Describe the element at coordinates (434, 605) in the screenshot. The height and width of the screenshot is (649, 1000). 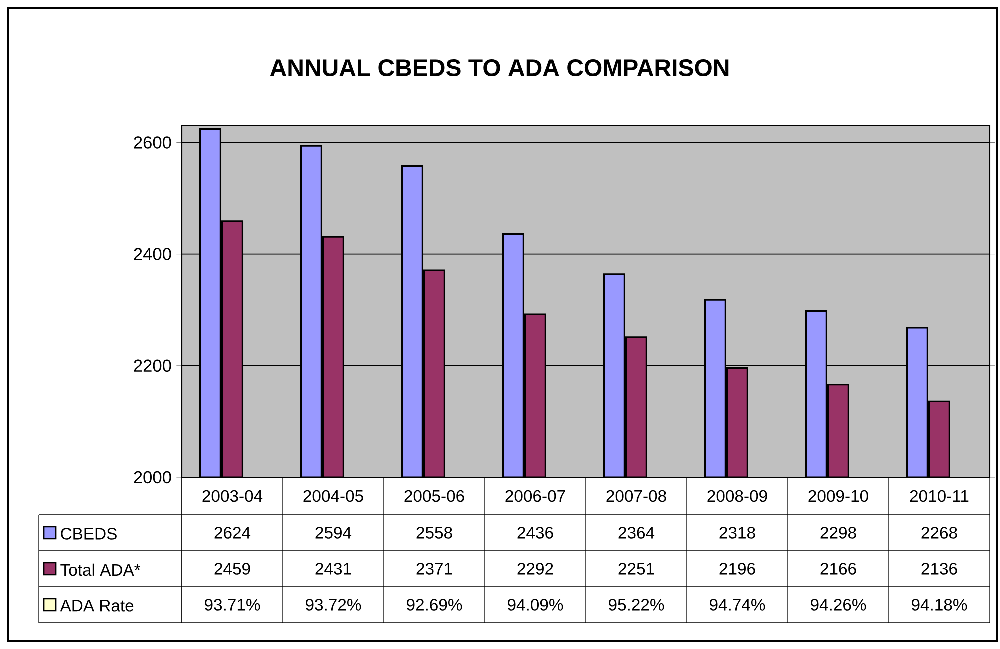
I see `text: 92.69%` at that location.